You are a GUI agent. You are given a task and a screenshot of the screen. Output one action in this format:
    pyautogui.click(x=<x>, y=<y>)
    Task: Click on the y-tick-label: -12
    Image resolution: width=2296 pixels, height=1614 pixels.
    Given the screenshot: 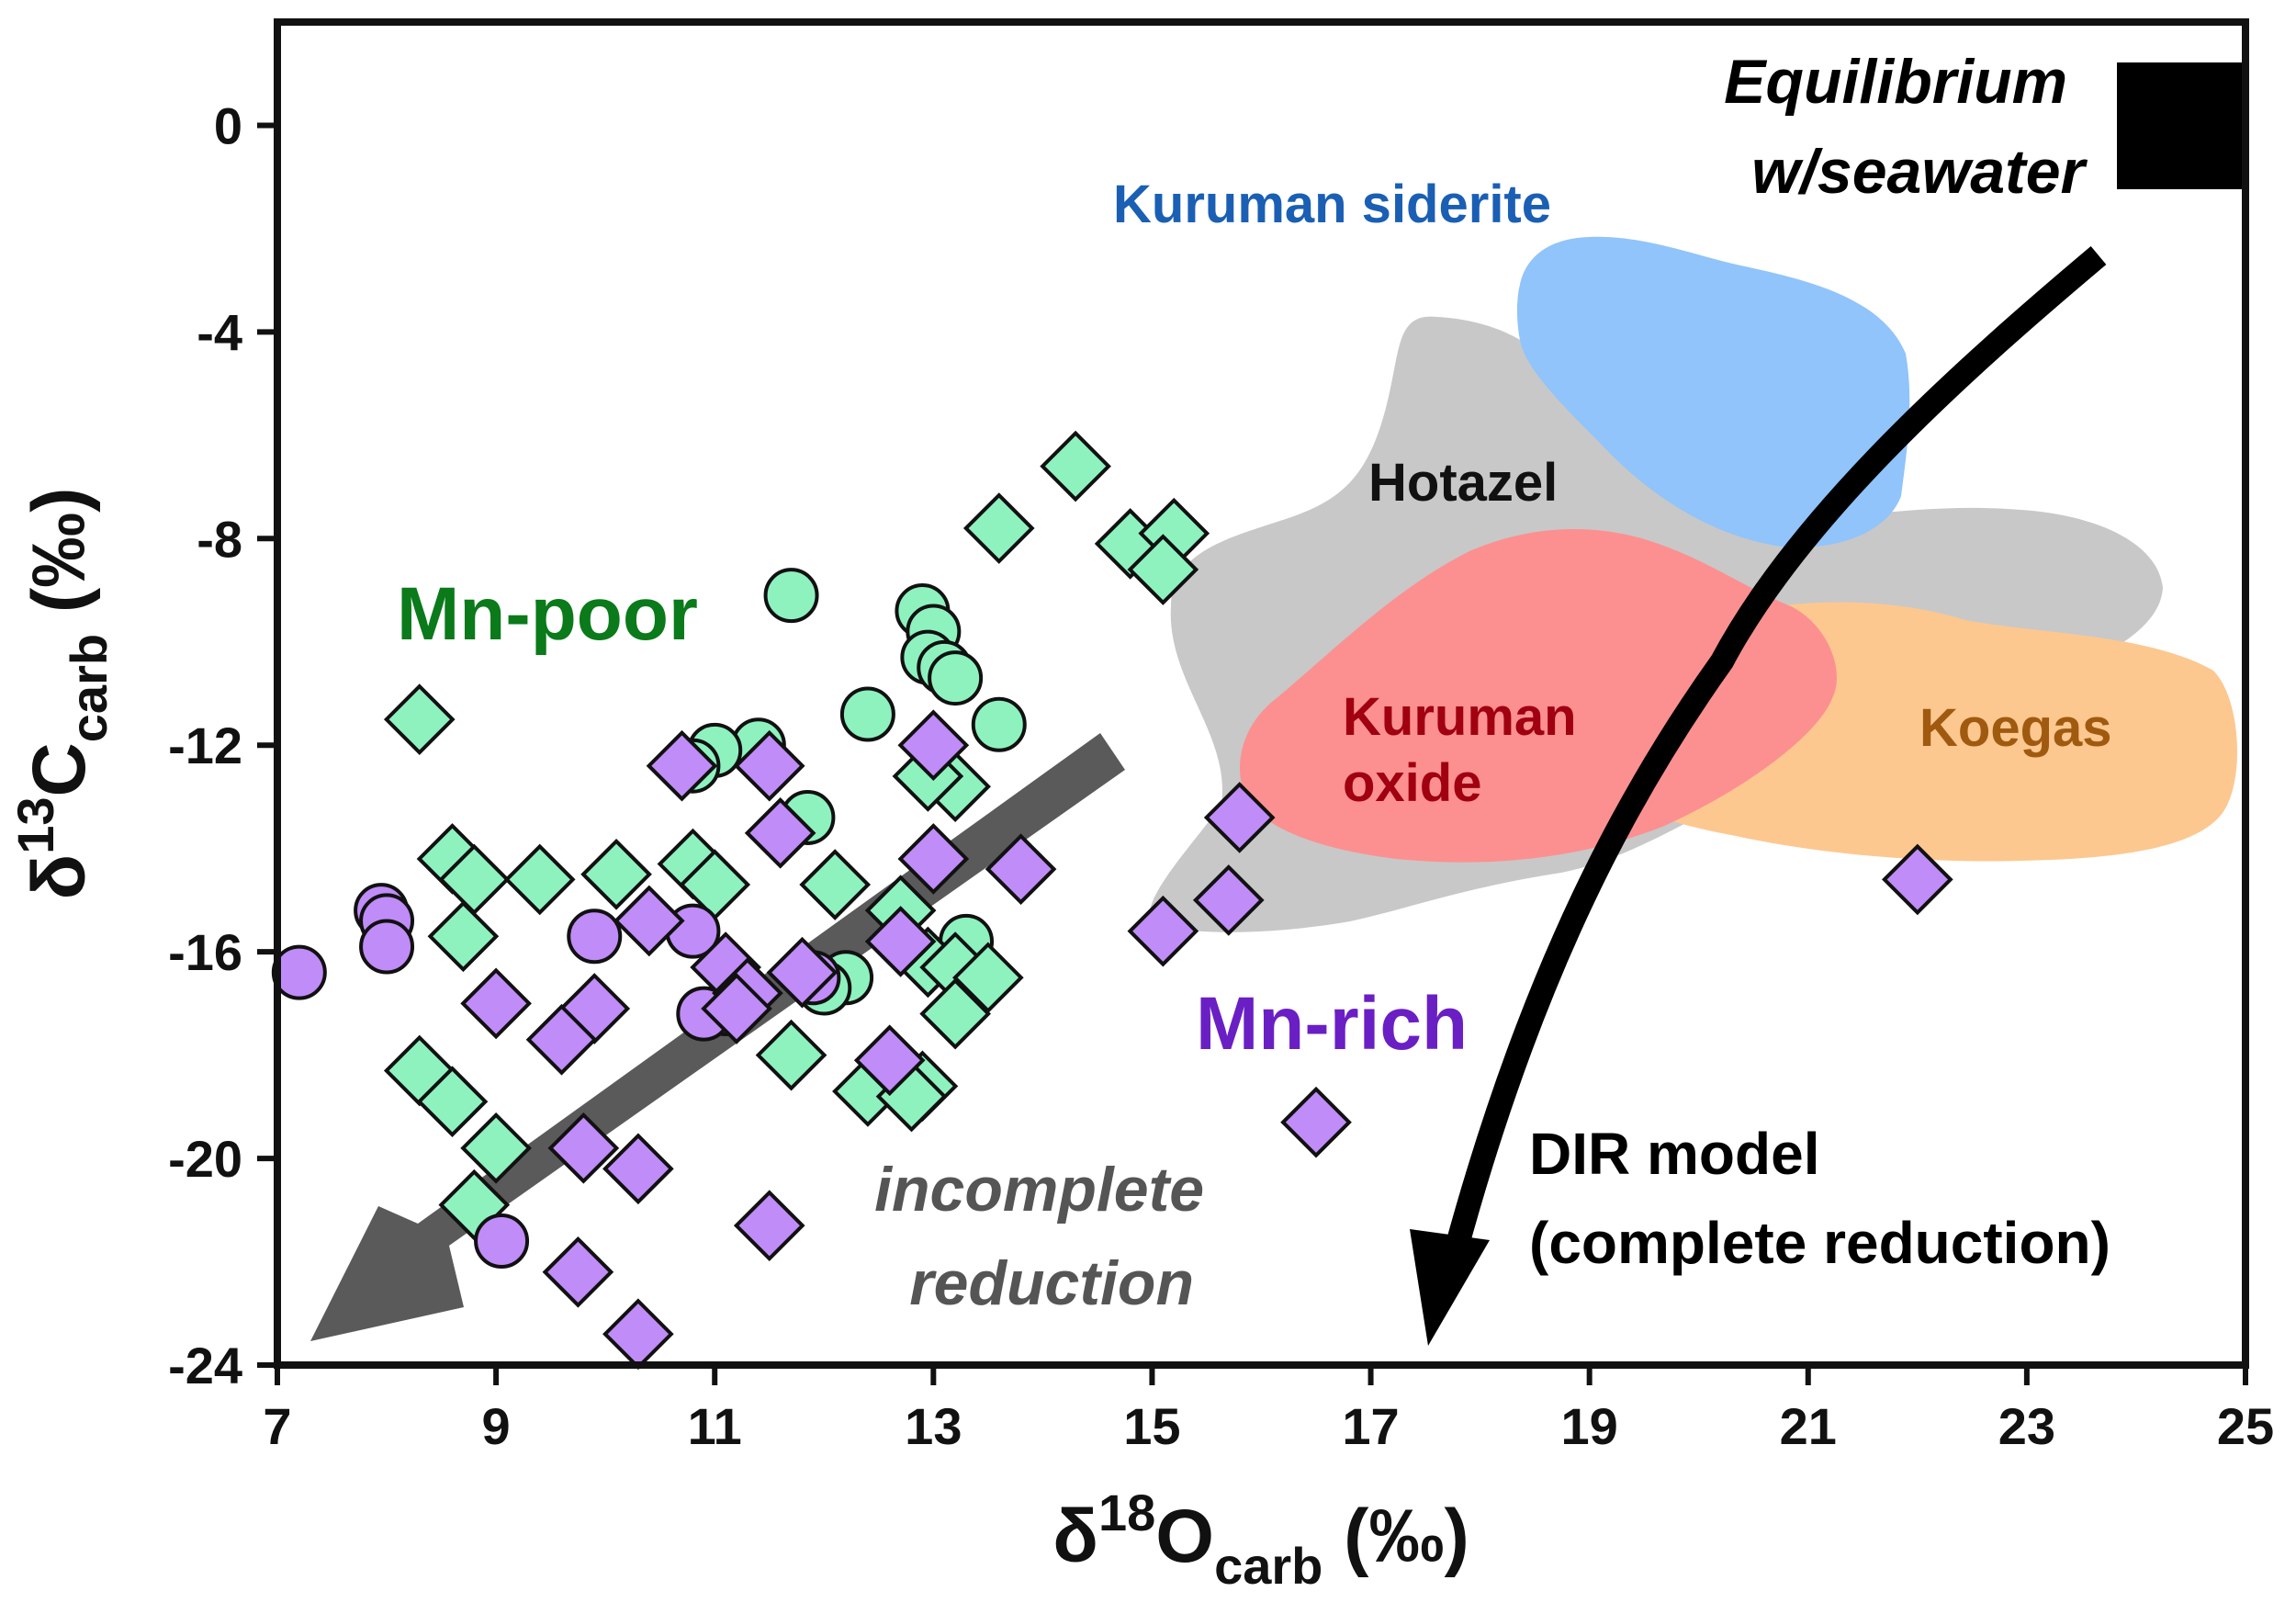 What is the action you would take?
    pyautogui.click(x=205, y=745)
    